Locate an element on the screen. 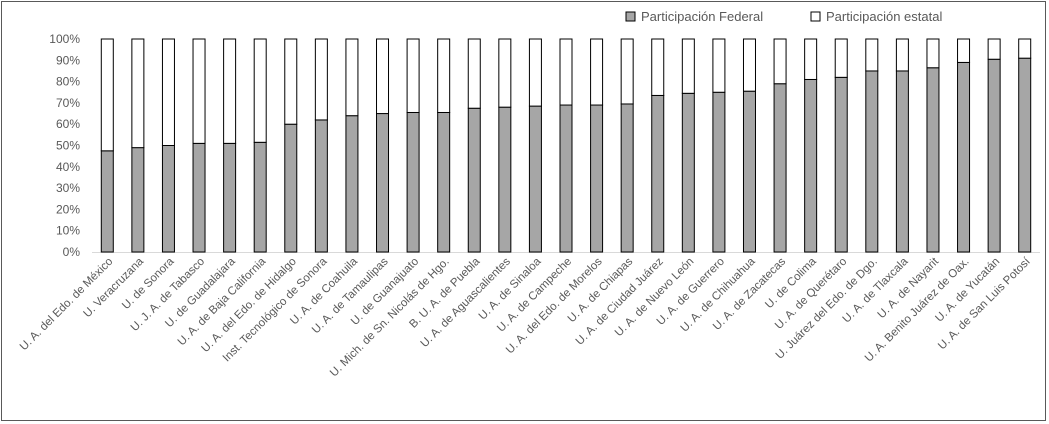 Image resolution: width=1049 pixels, height=424 pixels. y-tick-label: 100% is located at coordinates (64, 39).